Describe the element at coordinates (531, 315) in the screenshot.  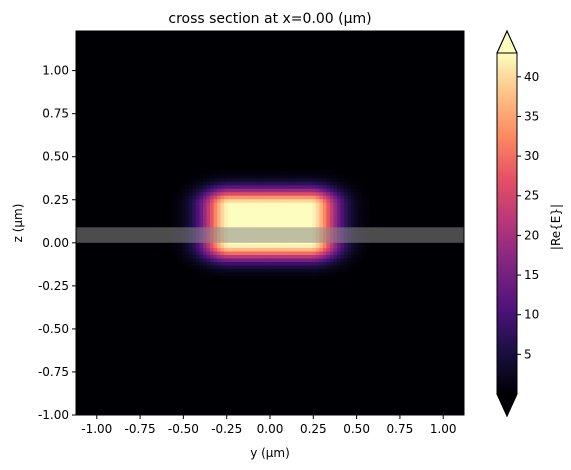
I see `colorbar-tick-label: 10` at that location.